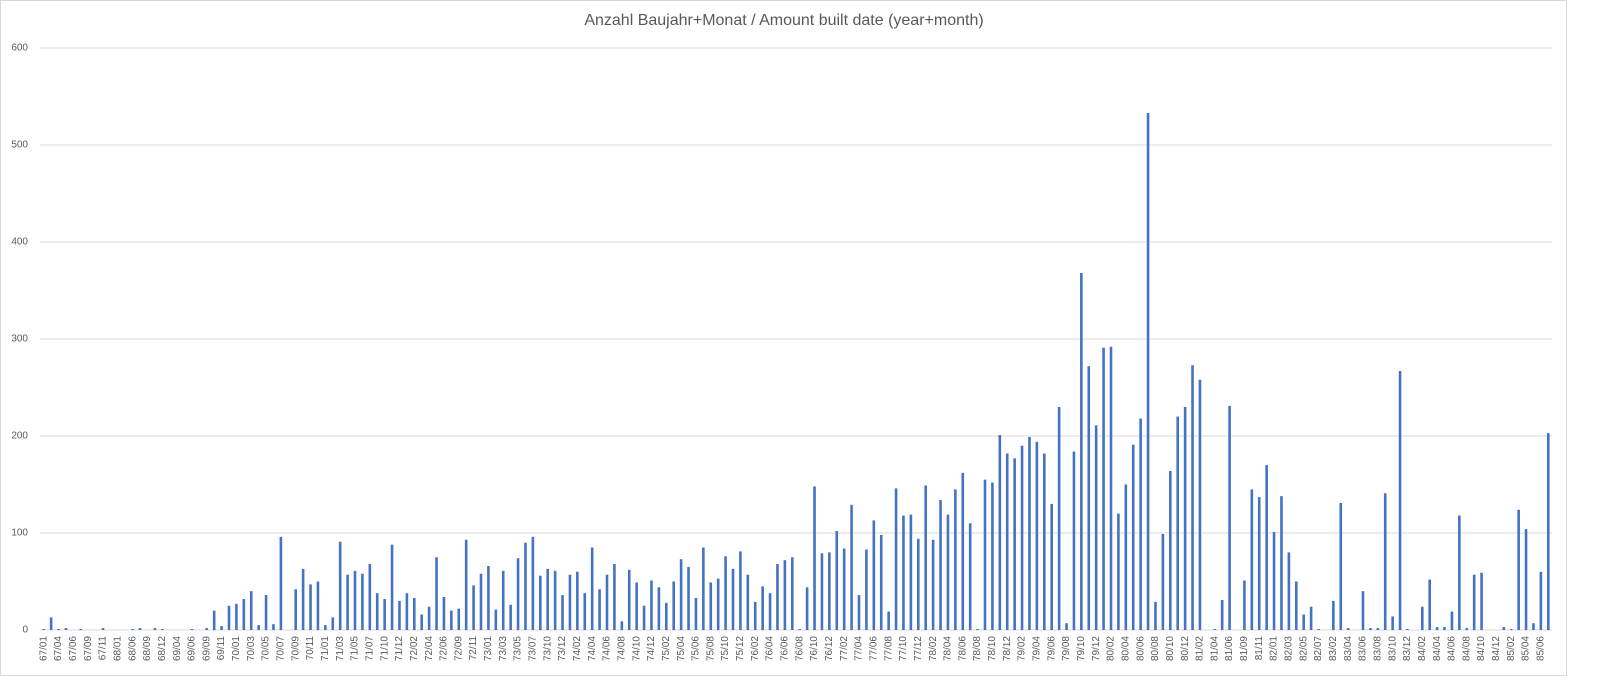  What do you see at coordinates (1051, 648) in the screenshot?
I see `x-tick-label: 79/06` at bounding box center [1051, 648].